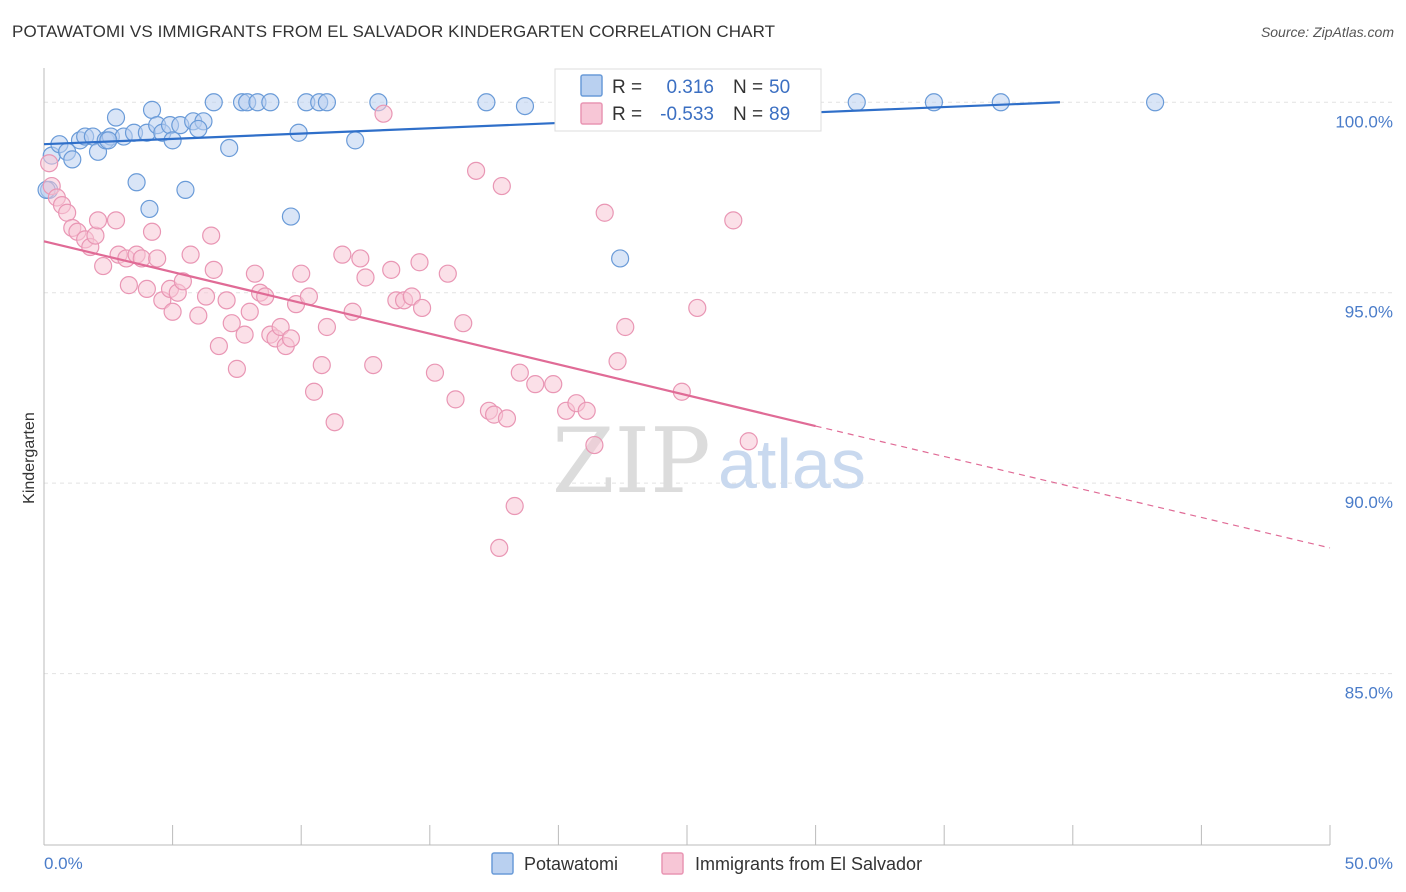  I want to click on el-salvador-trend-line, so click(429, 334).